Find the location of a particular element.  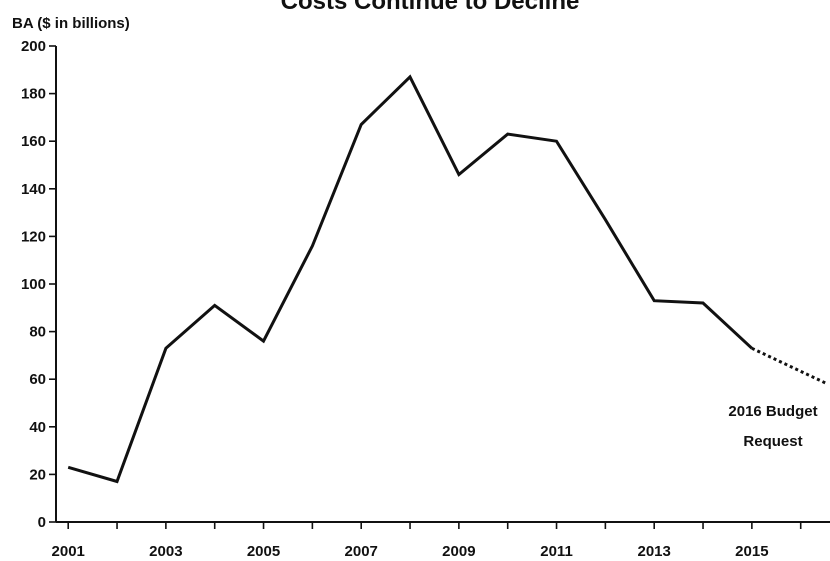

annotation-line-2: Request is located at coordinates (772, 441).